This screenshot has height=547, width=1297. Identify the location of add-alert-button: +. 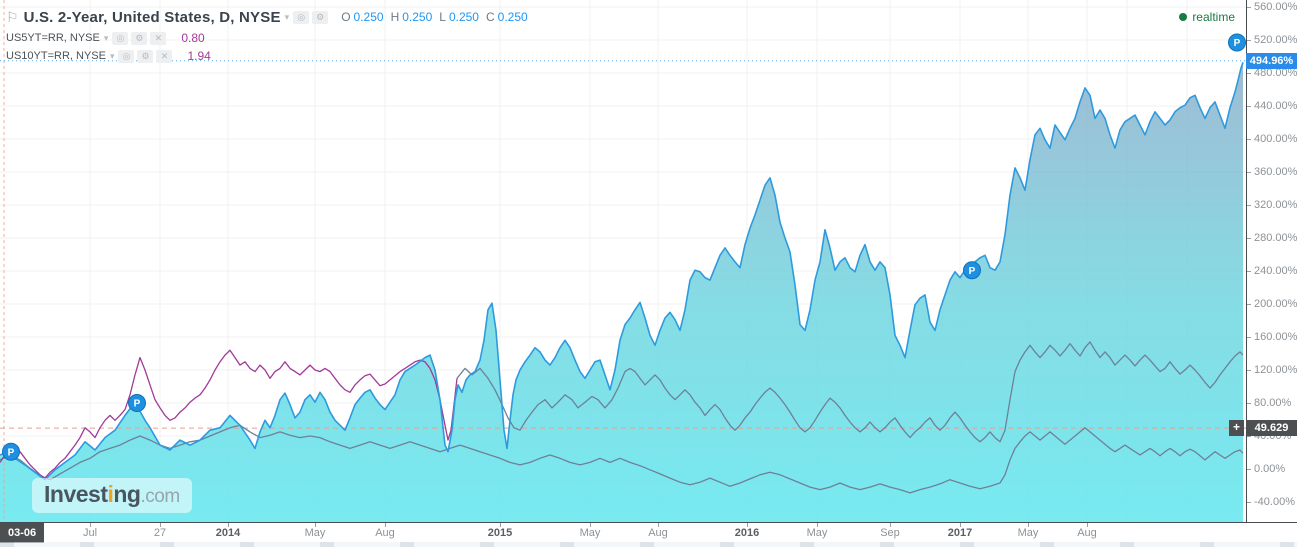
(1236, 428).